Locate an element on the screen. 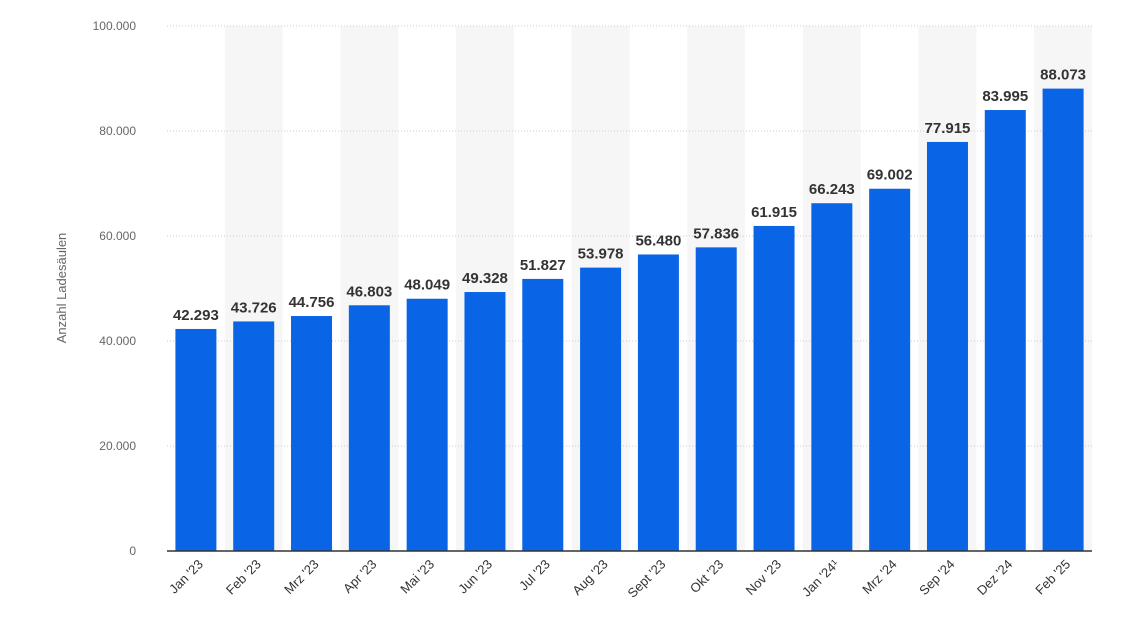 This screenshot has height=639, width=1136. bar-value-label: 42.293 is located at coordinates (196, 315).